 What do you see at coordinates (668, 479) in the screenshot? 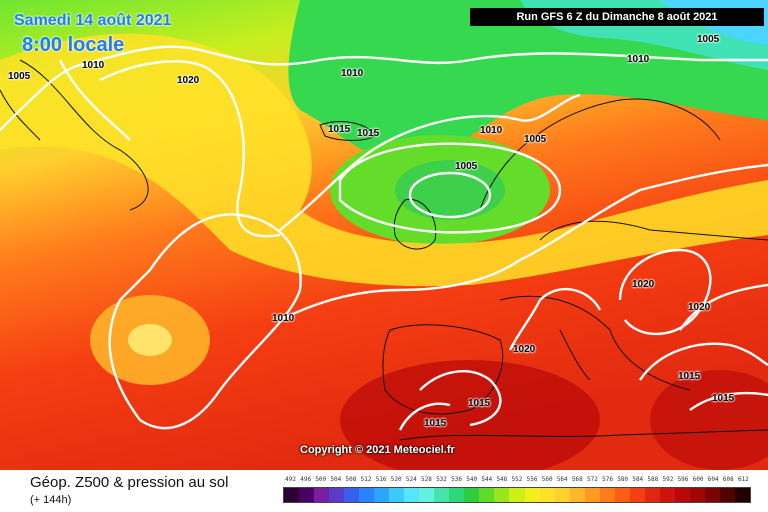
I see `legend-label: 592` at bounding box center [668, 479].